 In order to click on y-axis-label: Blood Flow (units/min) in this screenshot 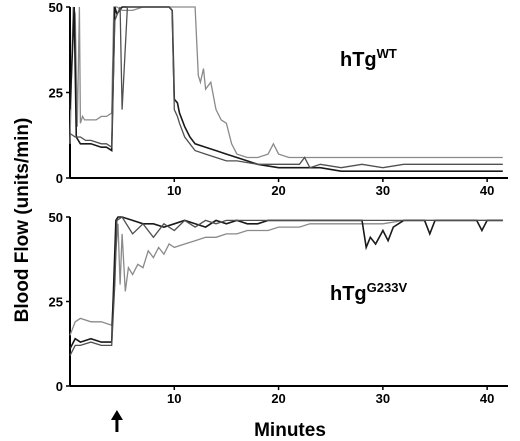, I will do `click(22, 220)`.